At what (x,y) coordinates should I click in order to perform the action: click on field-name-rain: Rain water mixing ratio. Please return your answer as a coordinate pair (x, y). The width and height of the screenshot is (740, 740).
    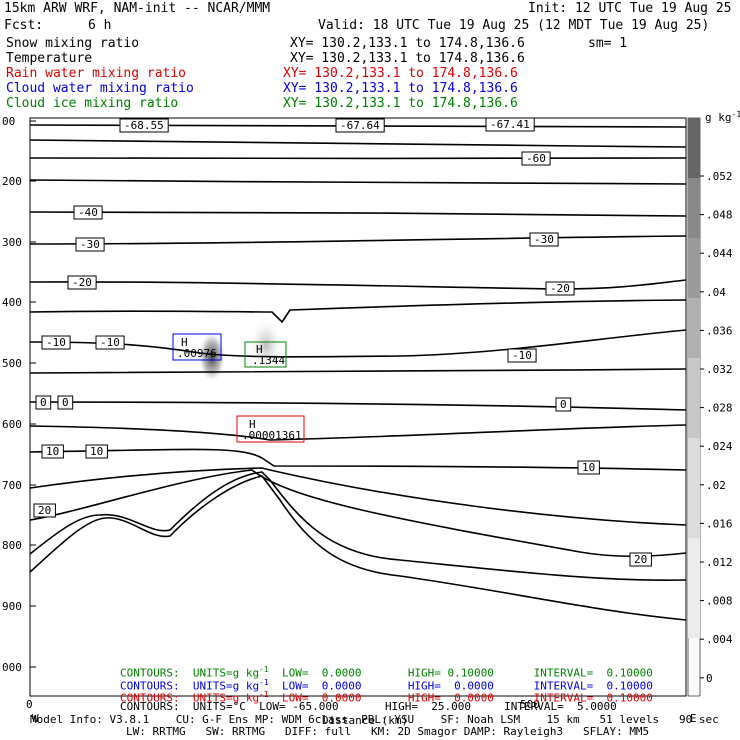
    Looking at the image, I should click on (96, 73).